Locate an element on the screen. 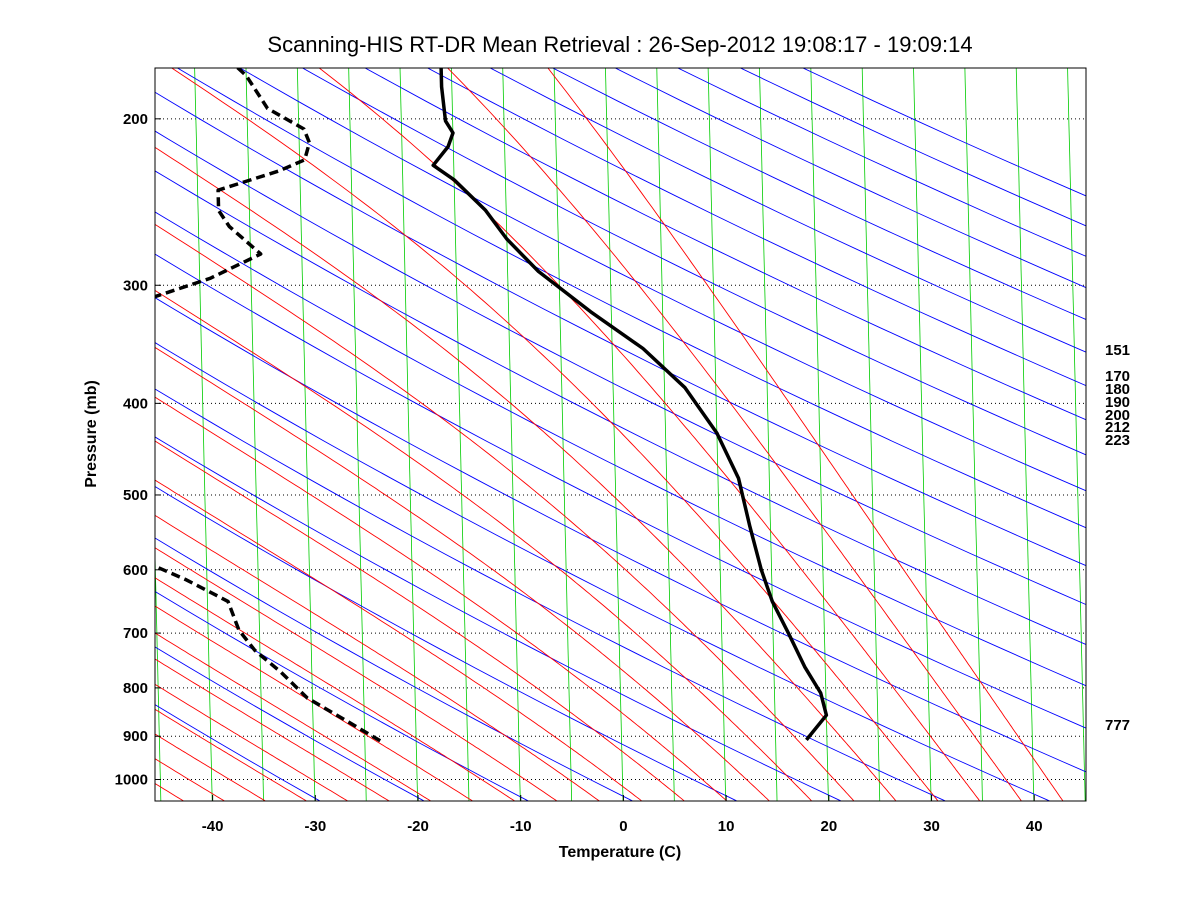 The image size is (1200, 900). x-axis-ticks: -40 -30 -20 -10 0 10 20 30 40 is located at coordinates (622, 815).